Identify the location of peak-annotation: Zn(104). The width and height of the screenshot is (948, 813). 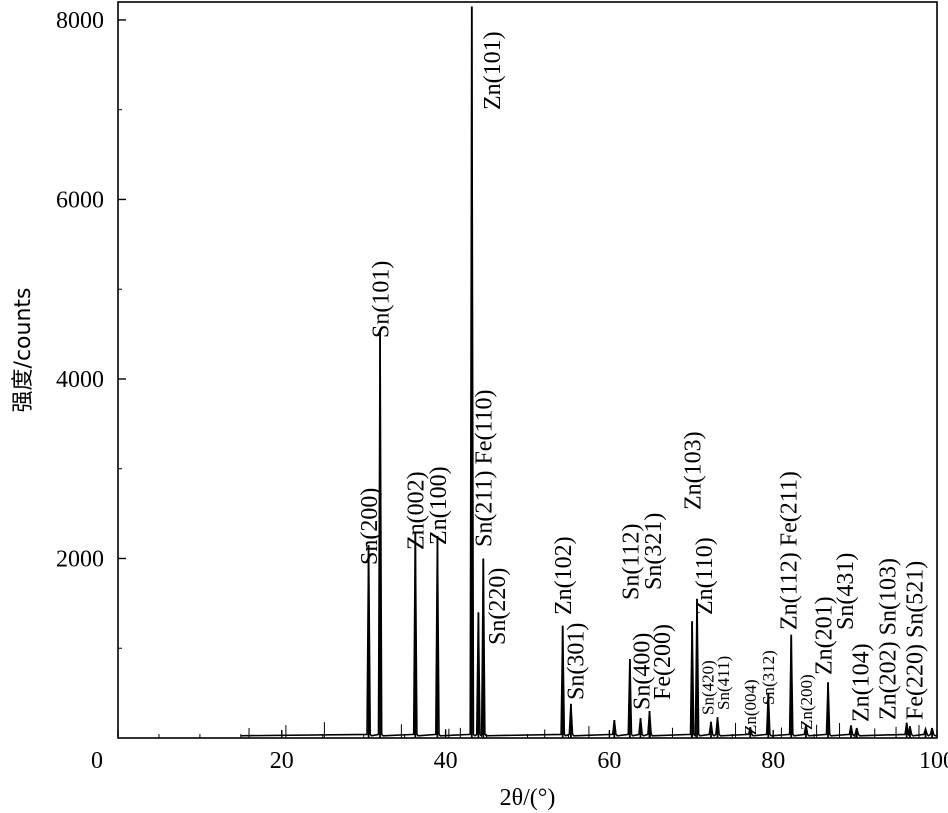
(861, 682).